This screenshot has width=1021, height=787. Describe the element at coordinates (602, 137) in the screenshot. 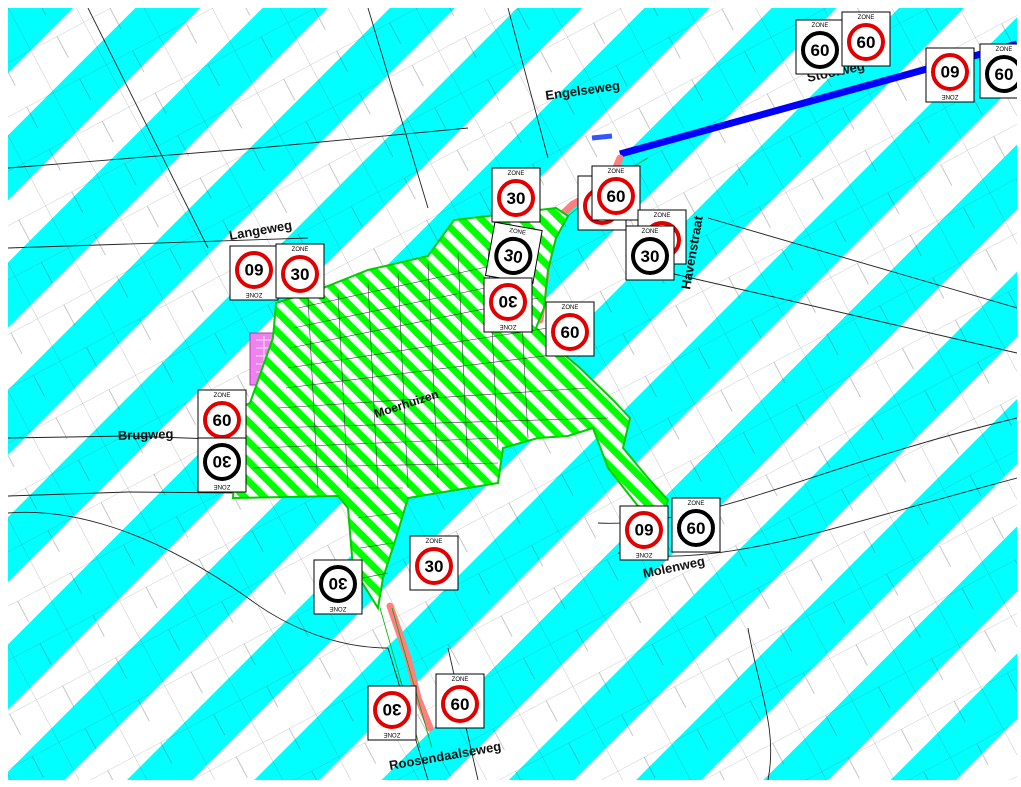

I see `blue-road-marker` at that location.